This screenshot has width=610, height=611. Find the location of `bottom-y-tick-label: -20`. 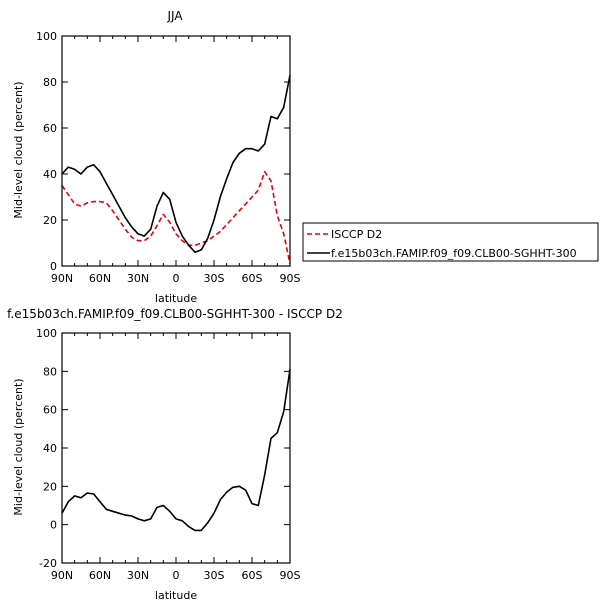

bottom-y-tick-label: -20 is located at coordinates (48, 563).